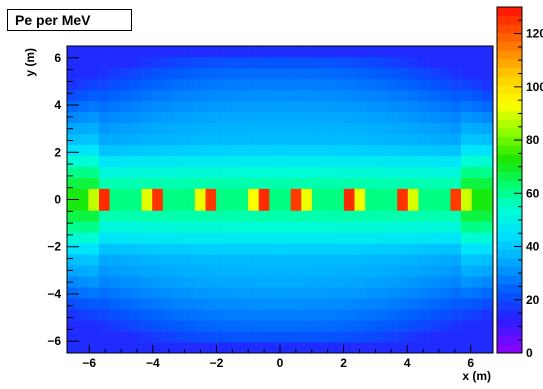 The width and height of the screenshot is (543, 389). I want to click on colorbar-segment, so click(509, 89).